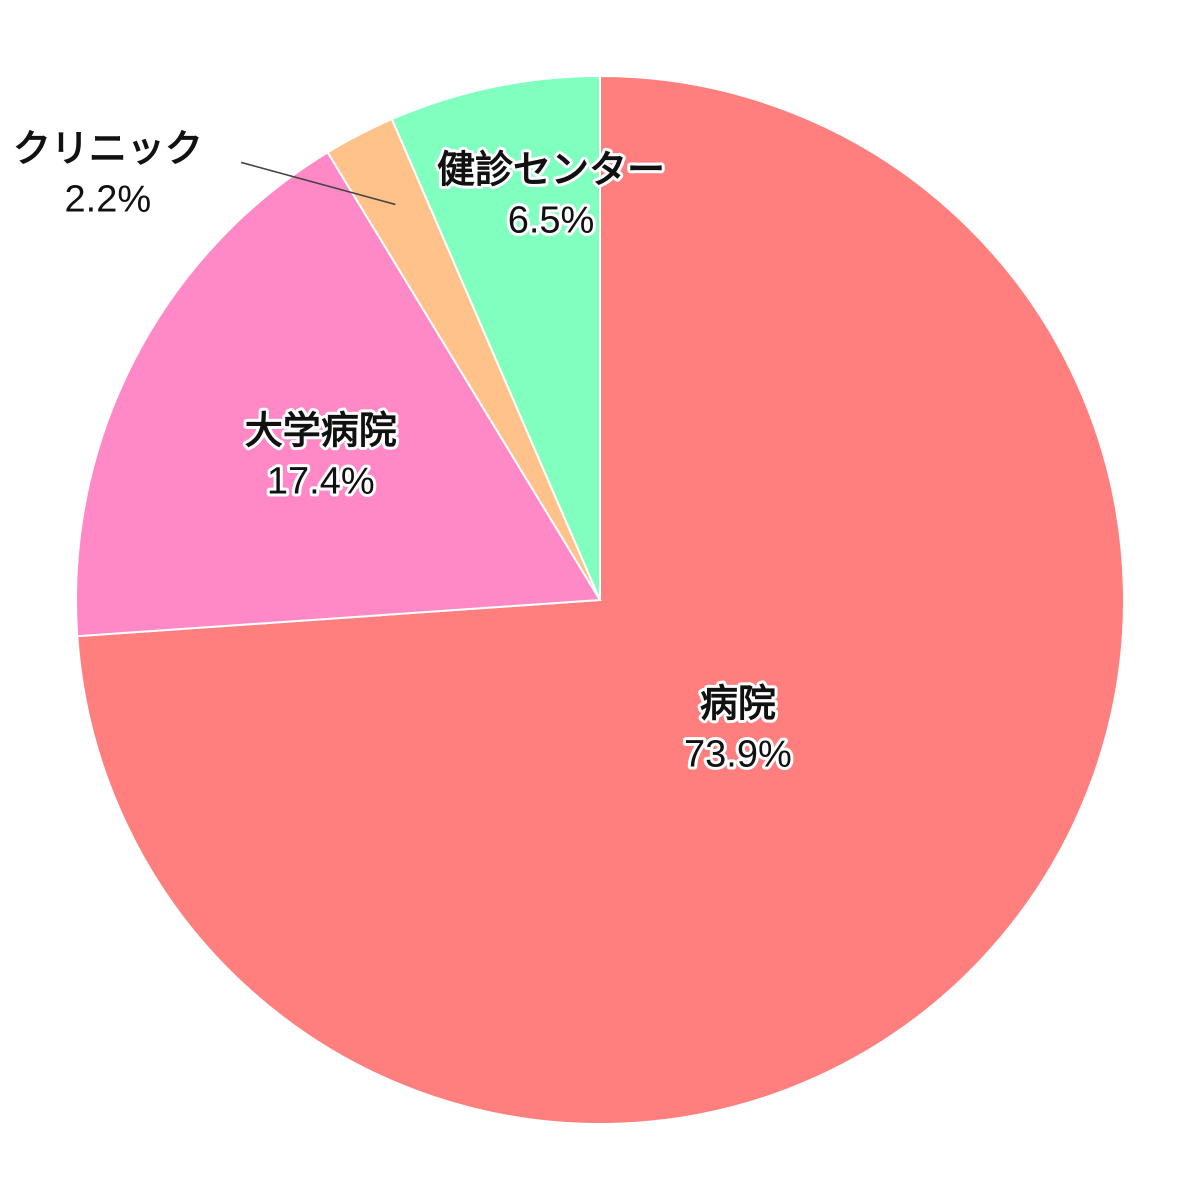 The image size is (1200, 1200). What do you see at coordinates (738, 755) in the screenshot?
I see `slice-value-label-0: 73.9%` at bounding box center [738, 755].